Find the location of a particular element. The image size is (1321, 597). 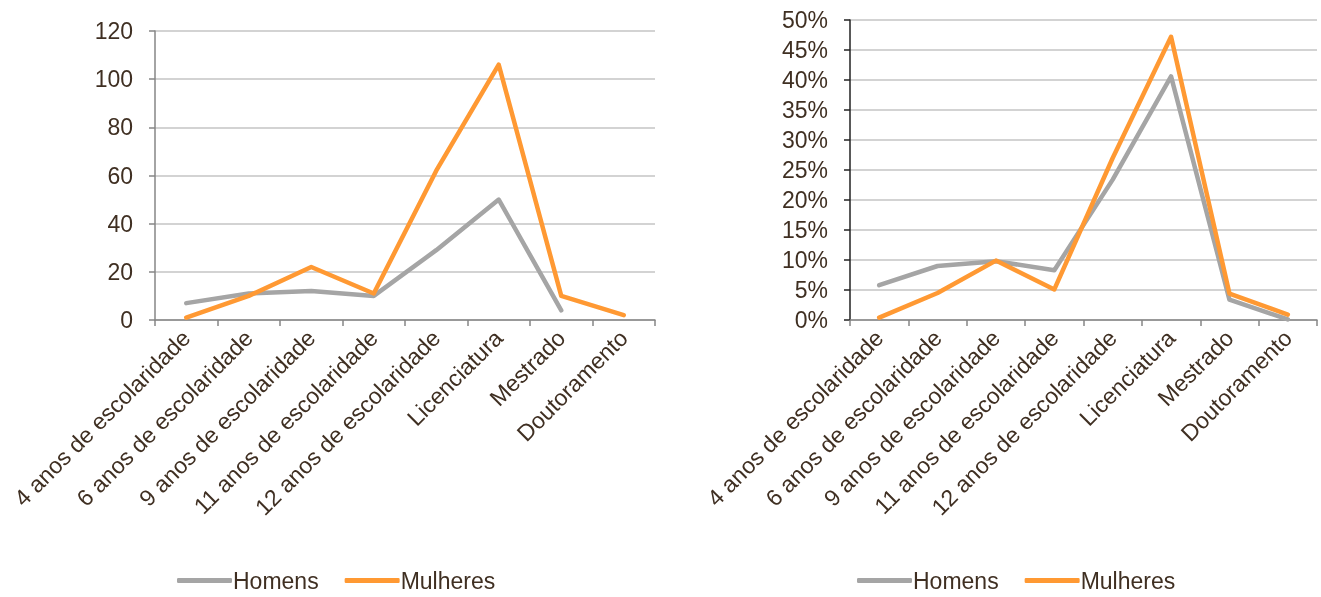

y-tick-label: 40% is located at coordinates (804, 80).